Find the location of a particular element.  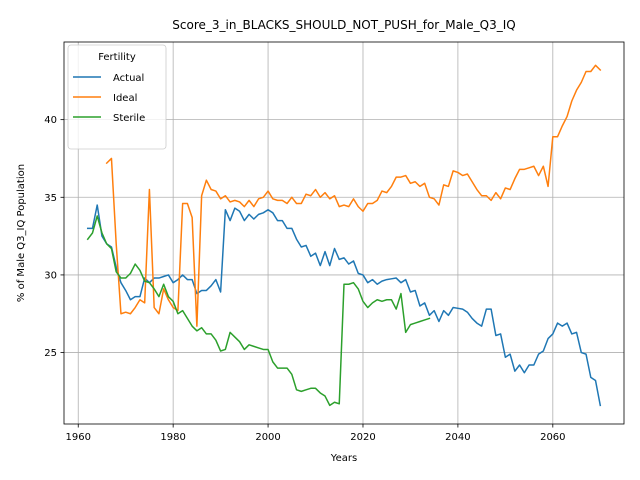

legend: Fertility Actual Ideal Sterile is located at coordinates (117, 97).